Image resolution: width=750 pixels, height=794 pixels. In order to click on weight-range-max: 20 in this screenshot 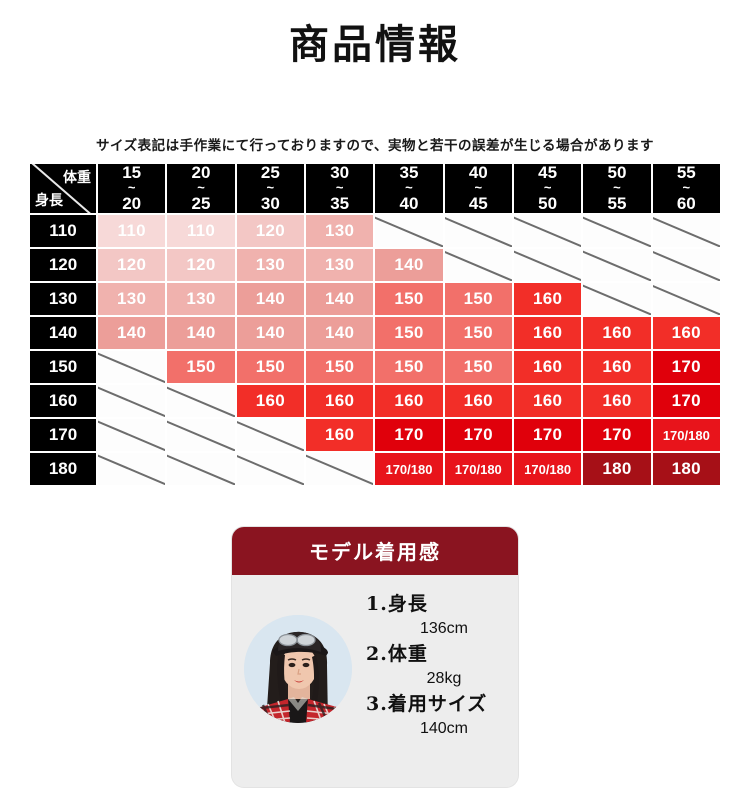, I will do `click(132, 203)`.